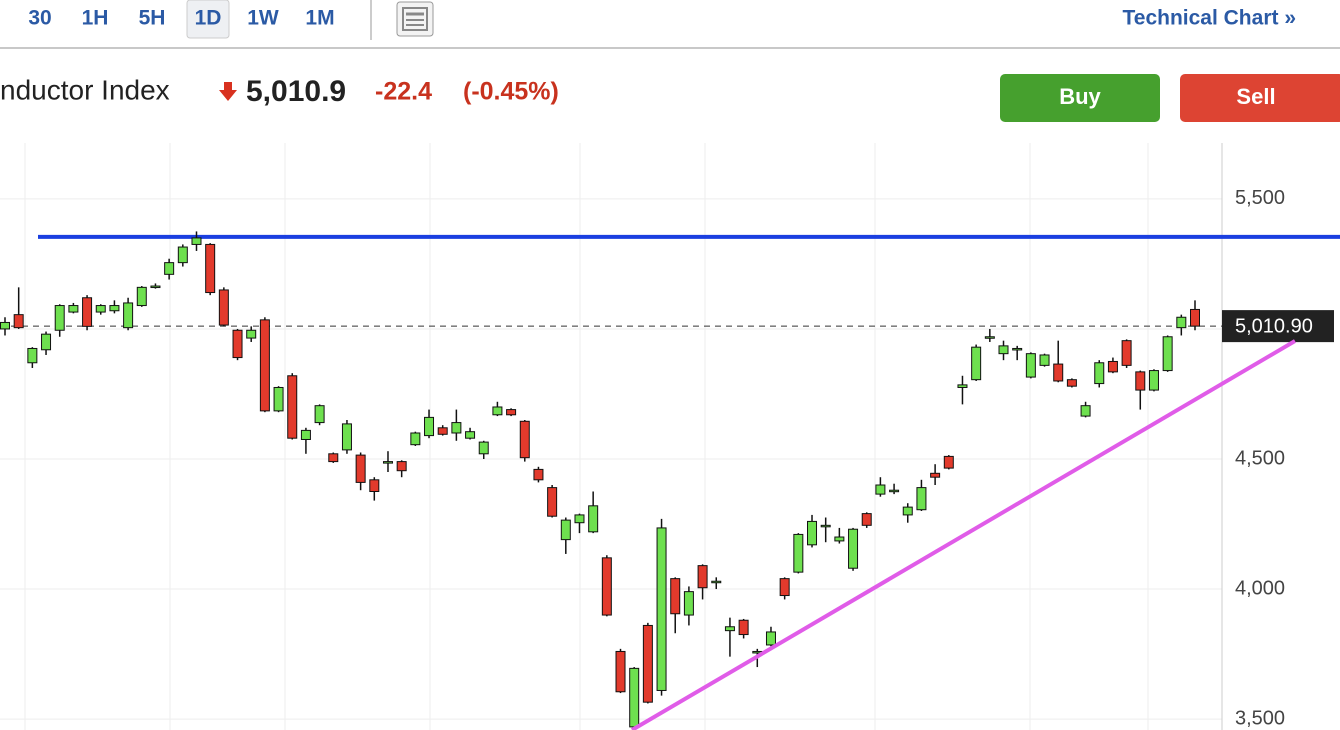  I want to click on interval-label: 30, so click(39, 18).